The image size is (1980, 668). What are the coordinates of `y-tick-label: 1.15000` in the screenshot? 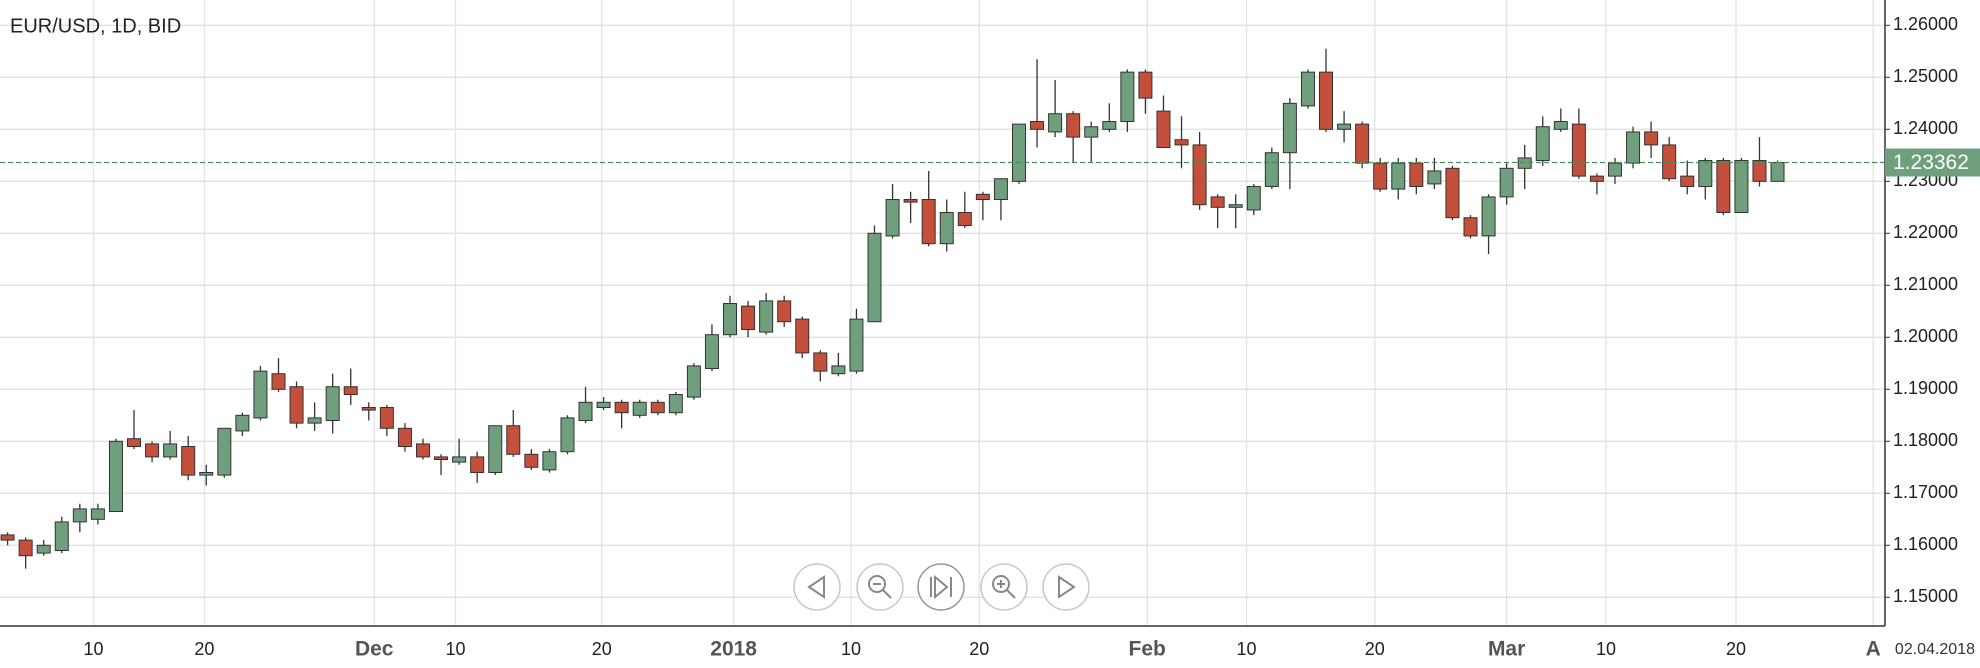 It's located at (1925, 596).